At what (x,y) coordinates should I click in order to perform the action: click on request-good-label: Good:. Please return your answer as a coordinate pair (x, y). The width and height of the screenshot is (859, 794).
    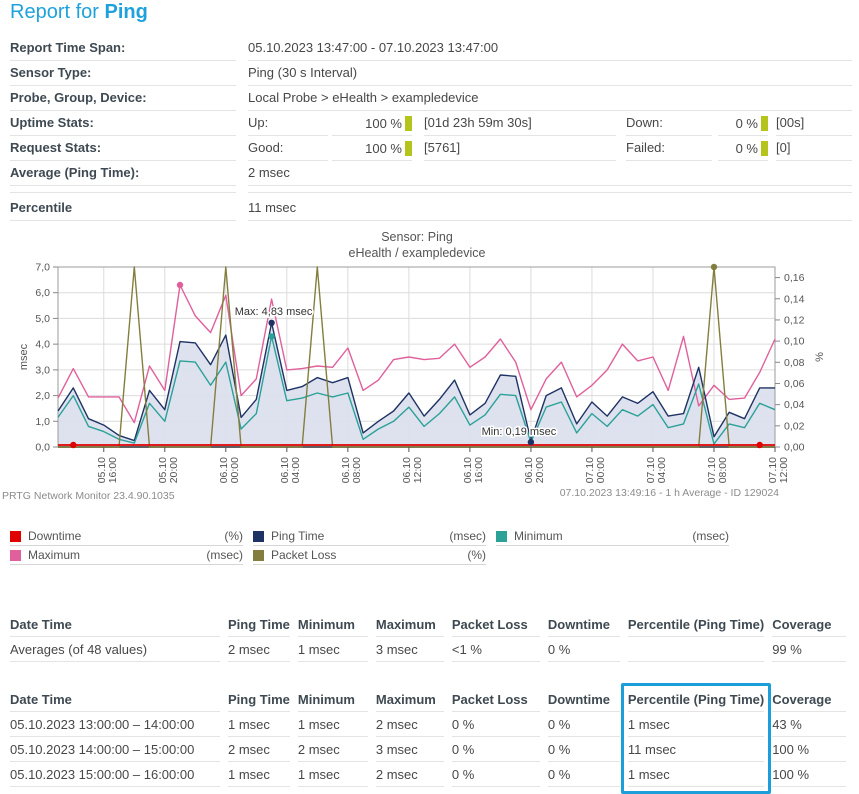
    Looking at the image, I should click on (288, 148).